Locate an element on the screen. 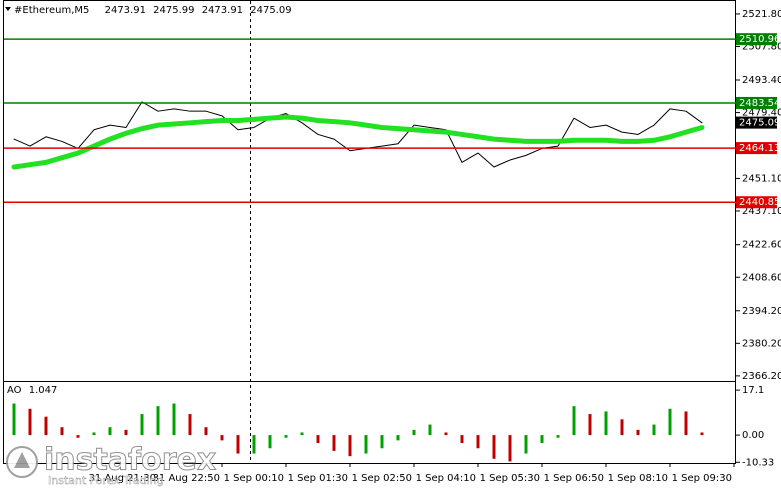  ao-header: AO 1.047 is located at coordinates (32, 390).